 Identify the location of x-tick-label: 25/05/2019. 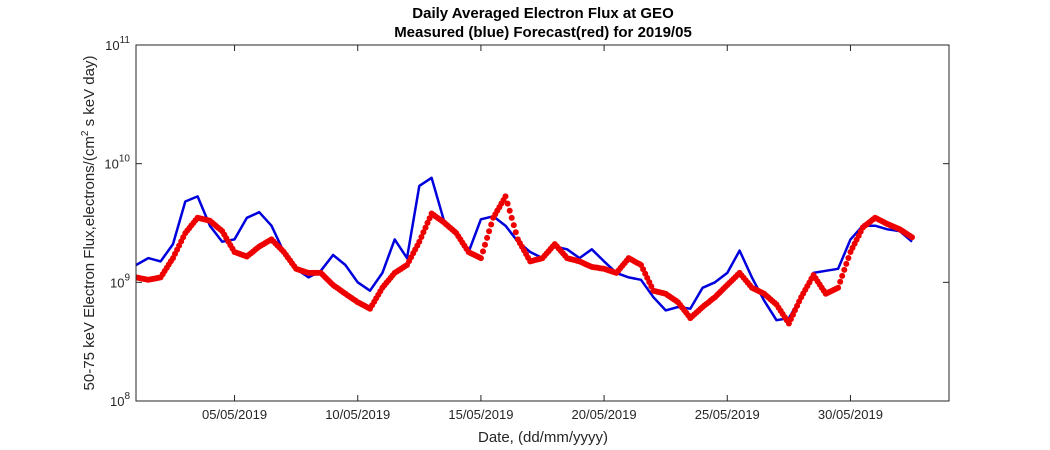
(727, 414).